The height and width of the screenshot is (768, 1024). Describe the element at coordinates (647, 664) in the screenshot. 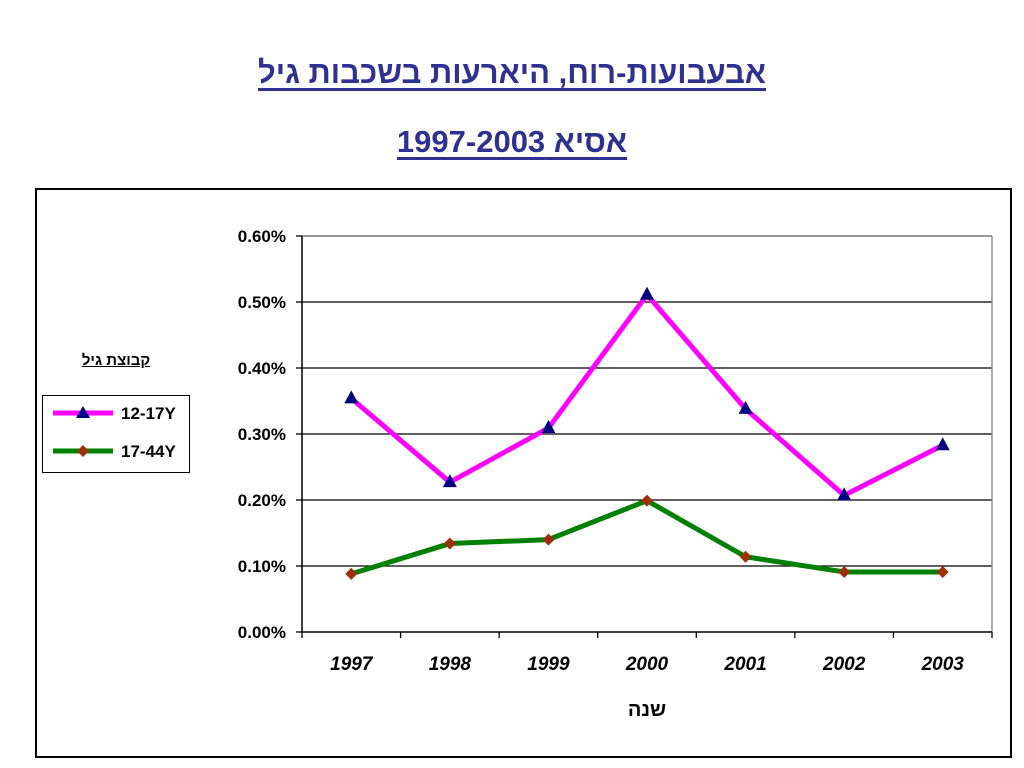

I see `x-tick-label: 2000` at that location.